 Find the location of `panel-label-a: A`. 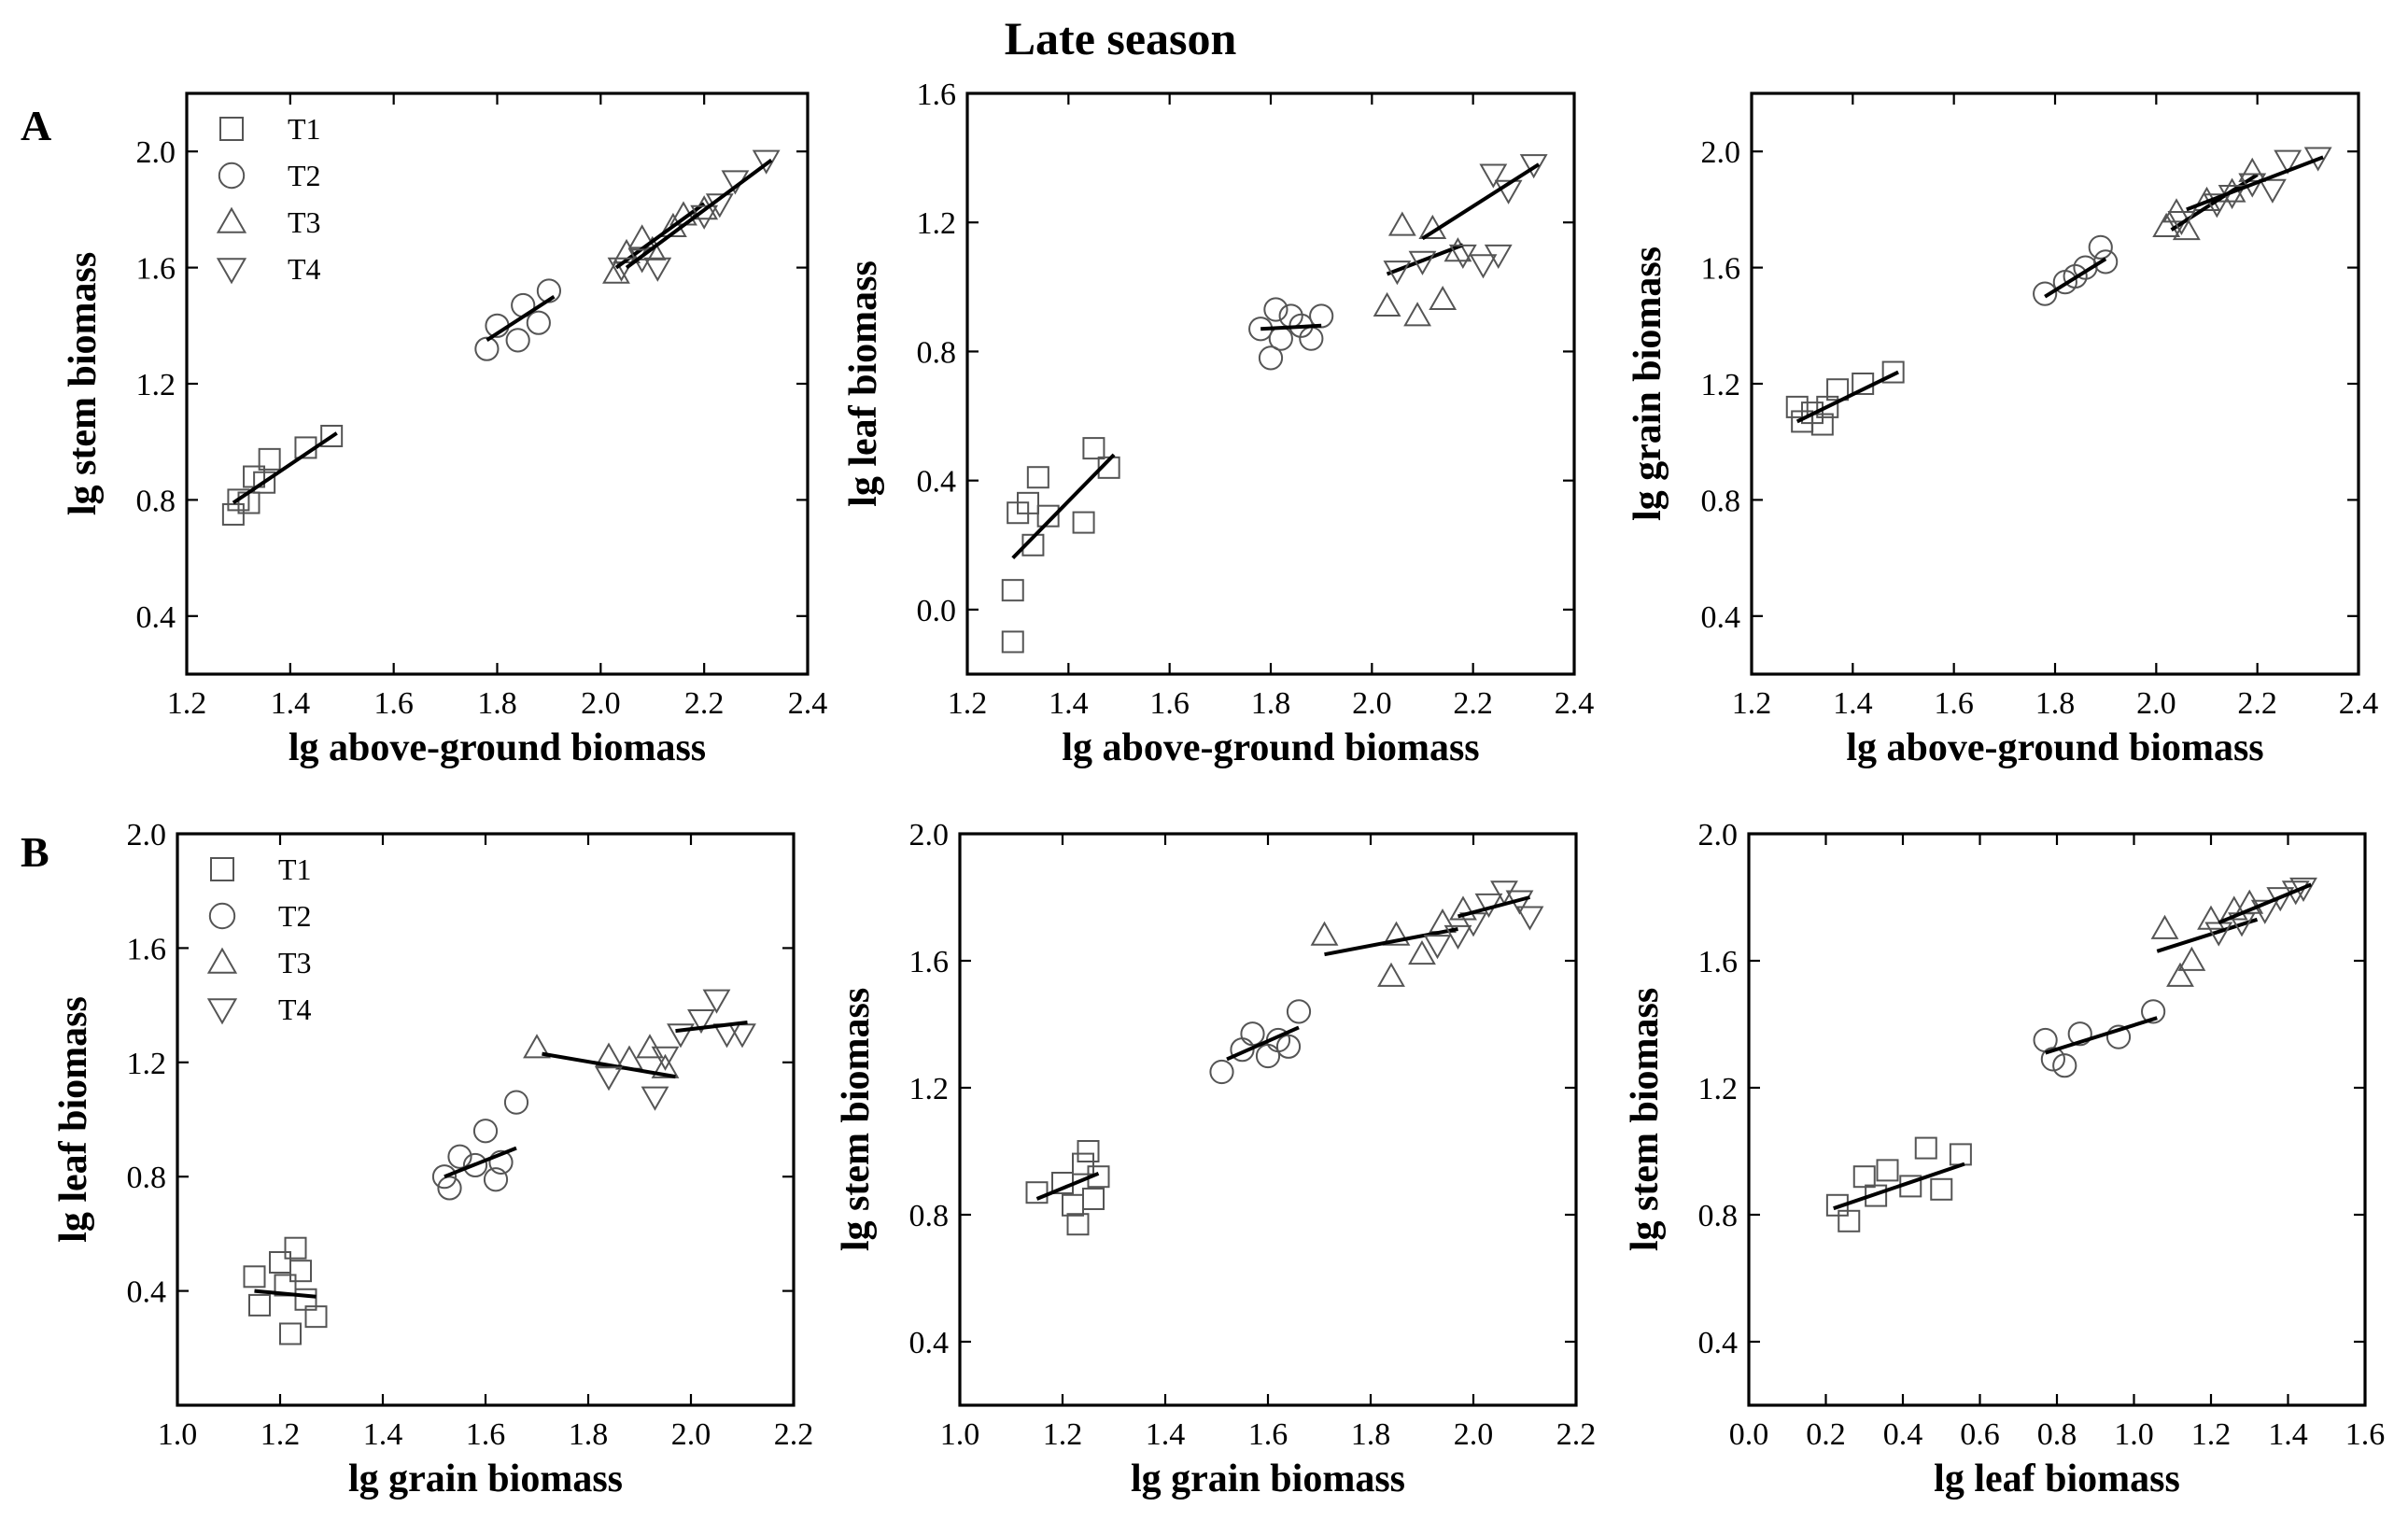

panel-label-a: A is located at coordinates (36, 125).